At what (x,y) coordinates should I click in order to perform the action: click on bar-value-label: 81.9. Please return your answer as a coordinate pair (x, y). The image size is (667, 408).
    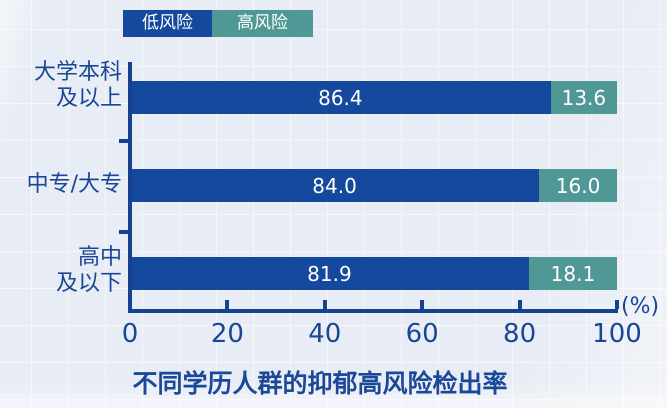
    Looking at the image, I should click on (329, 273).